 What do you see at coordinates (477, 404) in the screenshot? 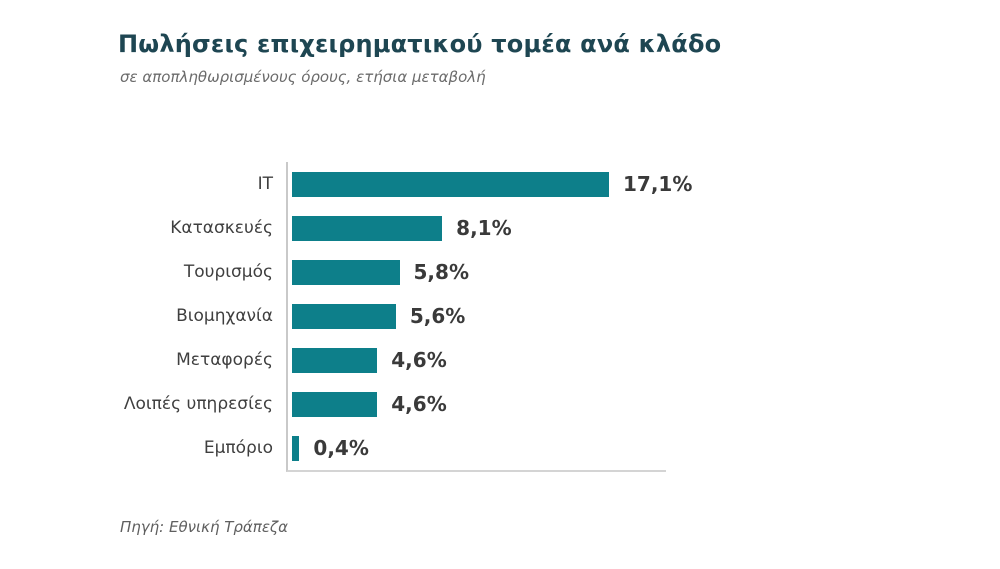
I see `bar-row-loipes-ypiresies: 4,6%` at bounding box center [477, 404].